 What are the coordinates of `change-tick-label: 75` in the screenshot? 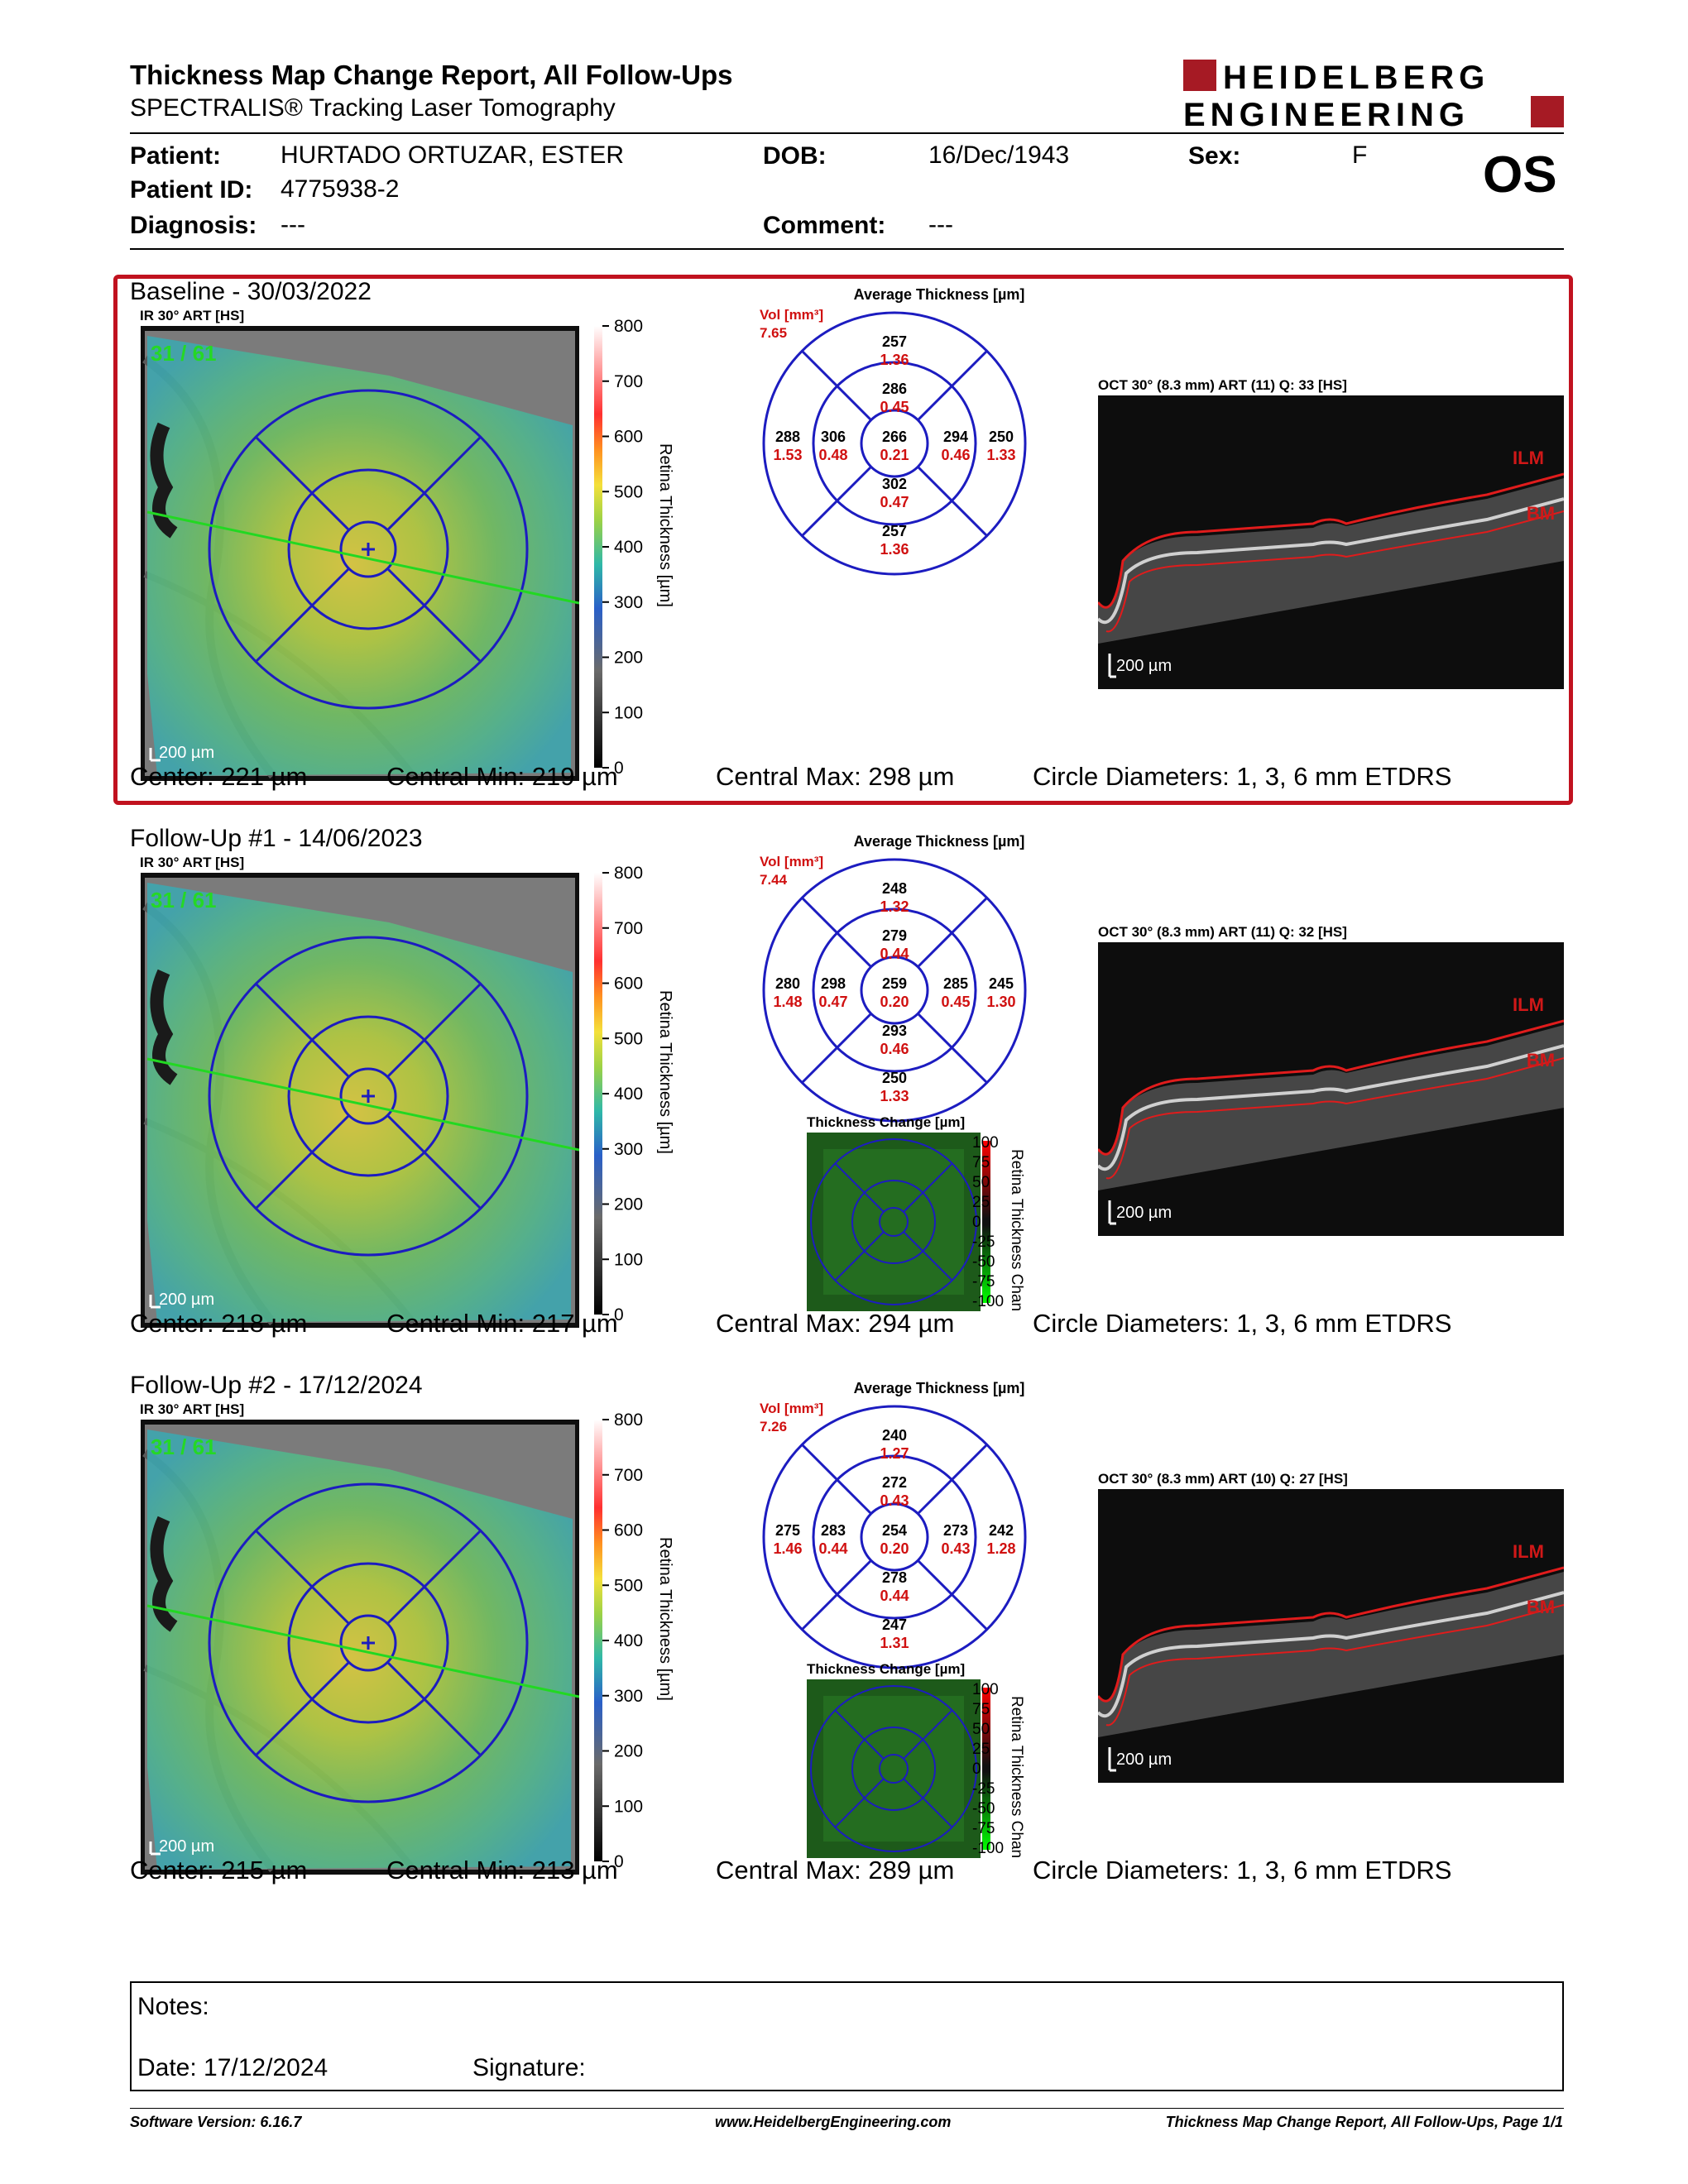 It's located at (981, 1709).